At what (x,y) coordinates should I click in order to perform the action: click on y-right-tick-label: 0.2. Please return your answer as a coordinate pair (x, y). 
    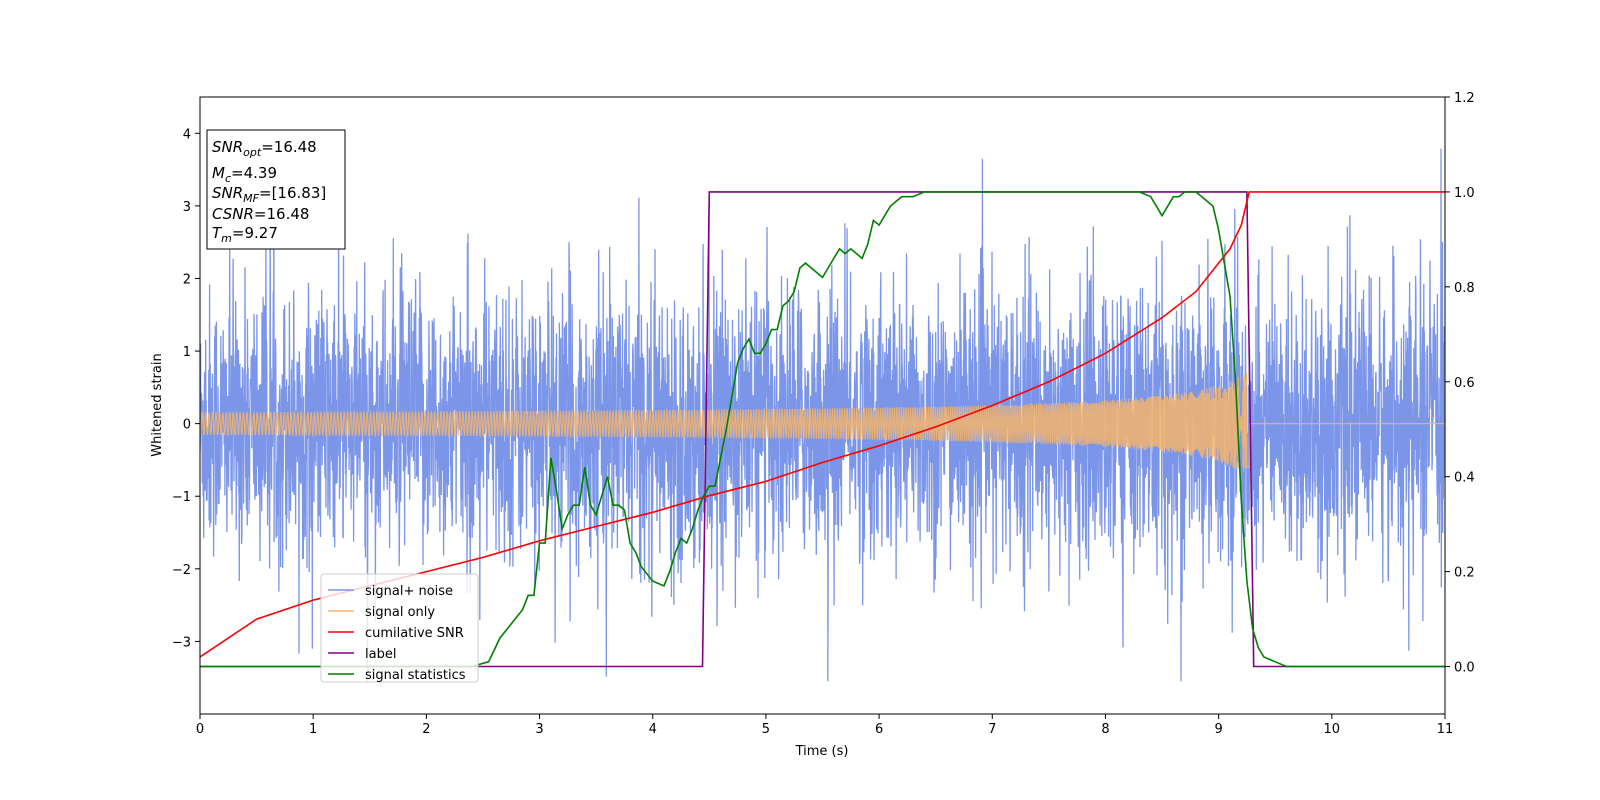
    Looking at the image, I should click on (1464, 573).